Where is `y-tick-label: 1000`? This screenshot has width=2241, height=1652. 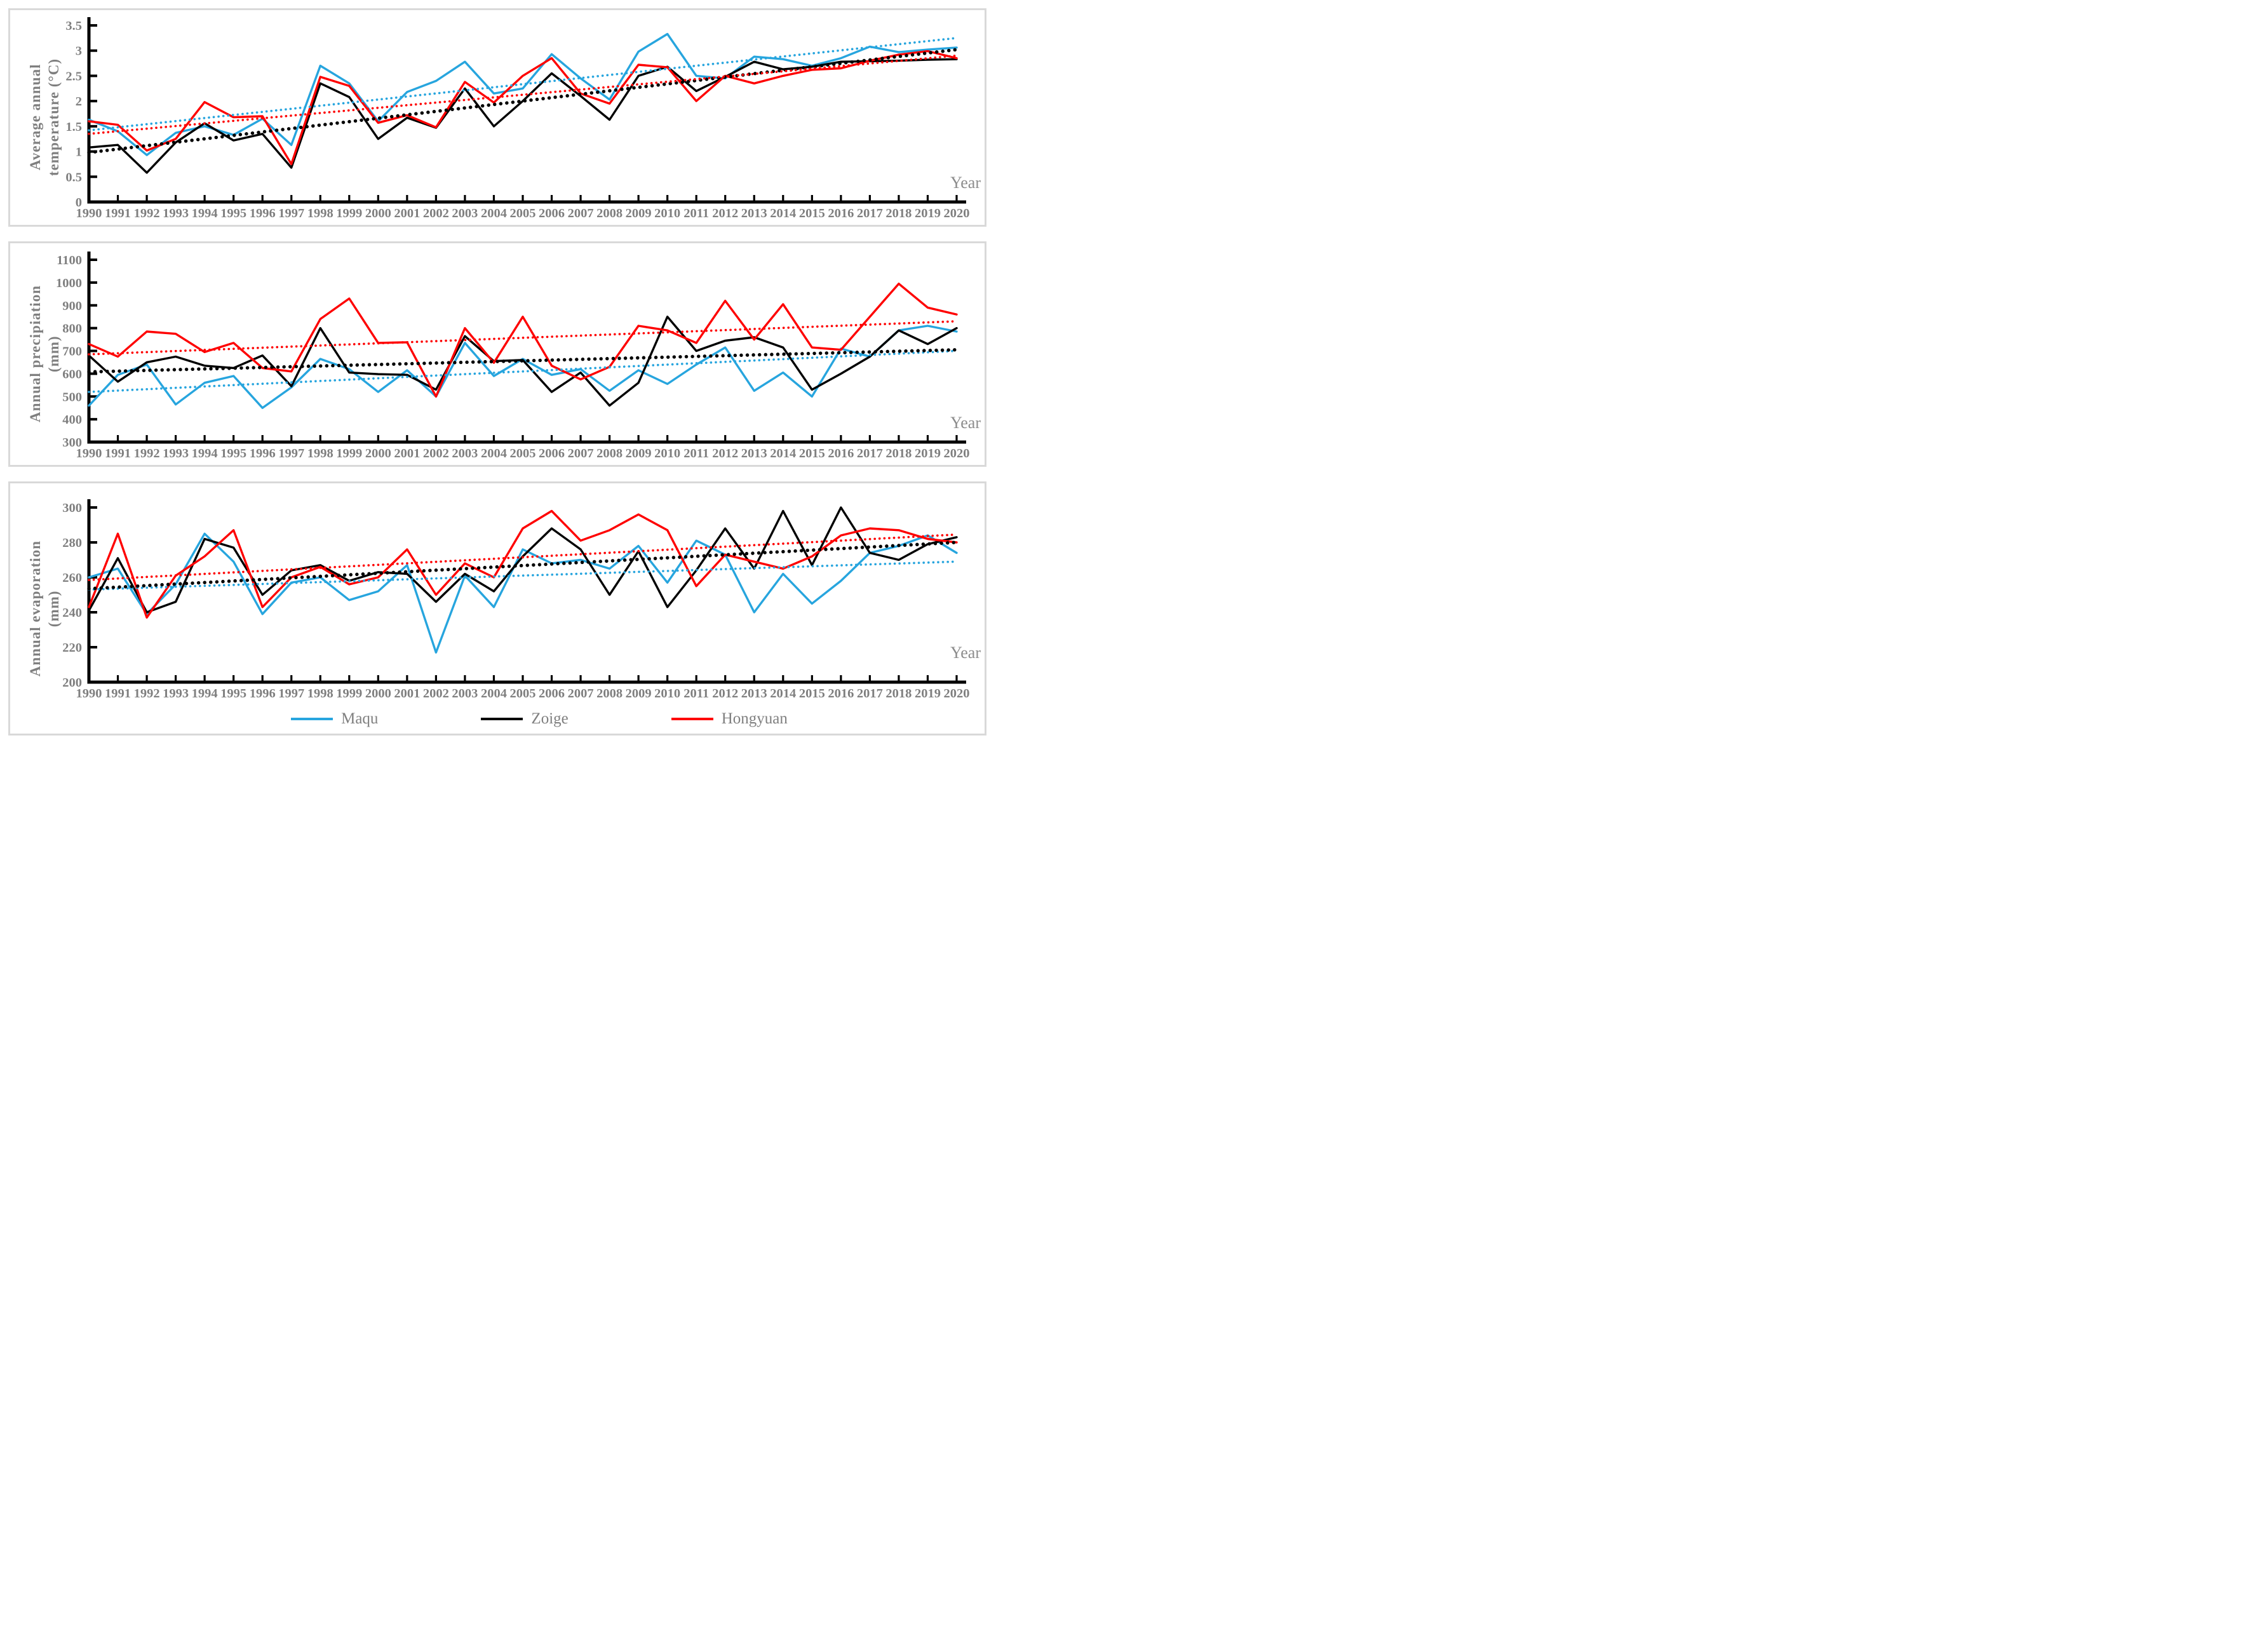
y-tick-label: 1000 is located at coordinates (69, 283).